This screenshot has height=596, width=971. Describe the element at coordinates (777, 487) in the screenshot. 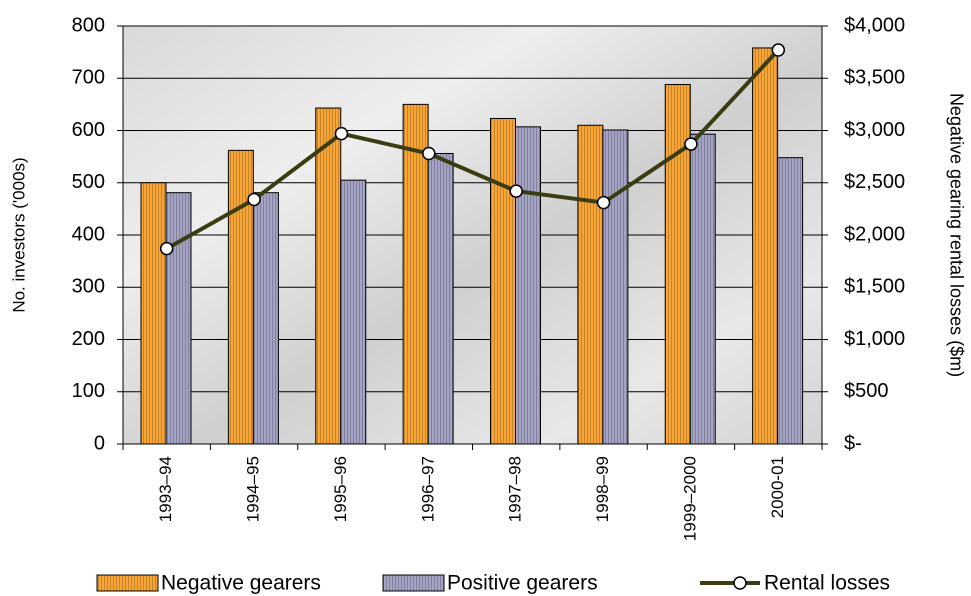

I see `x-tick-label: 2000-01` at that location.